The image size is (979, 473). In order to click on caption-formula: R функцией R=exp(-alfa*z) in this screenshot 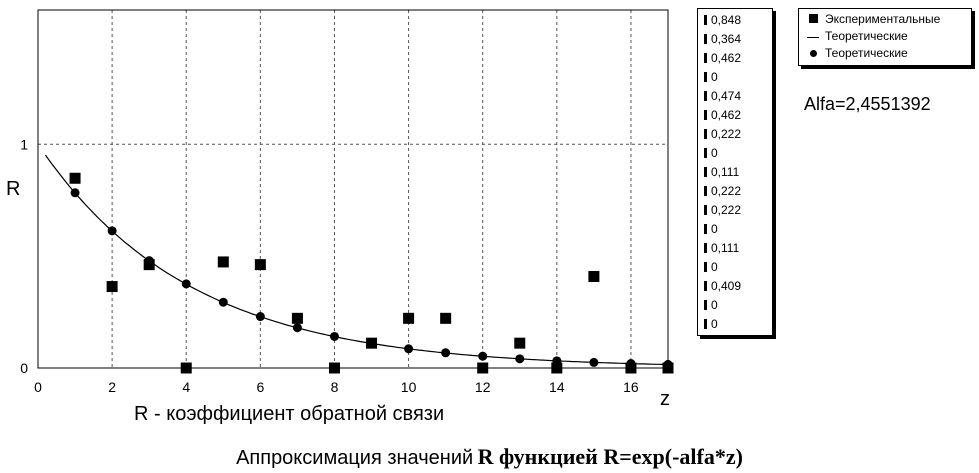, I will do `click(610, 456)`.